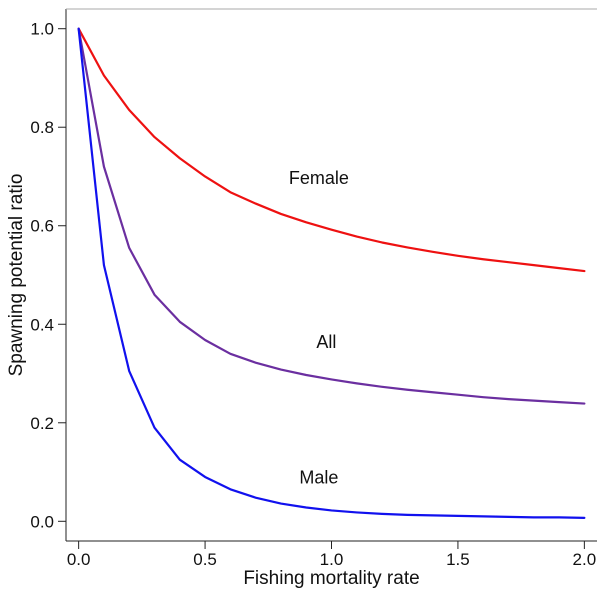  Describe the element at coordinates (319, 327) in the screenshot. I see `chart-labels: Female All Male` at that location.